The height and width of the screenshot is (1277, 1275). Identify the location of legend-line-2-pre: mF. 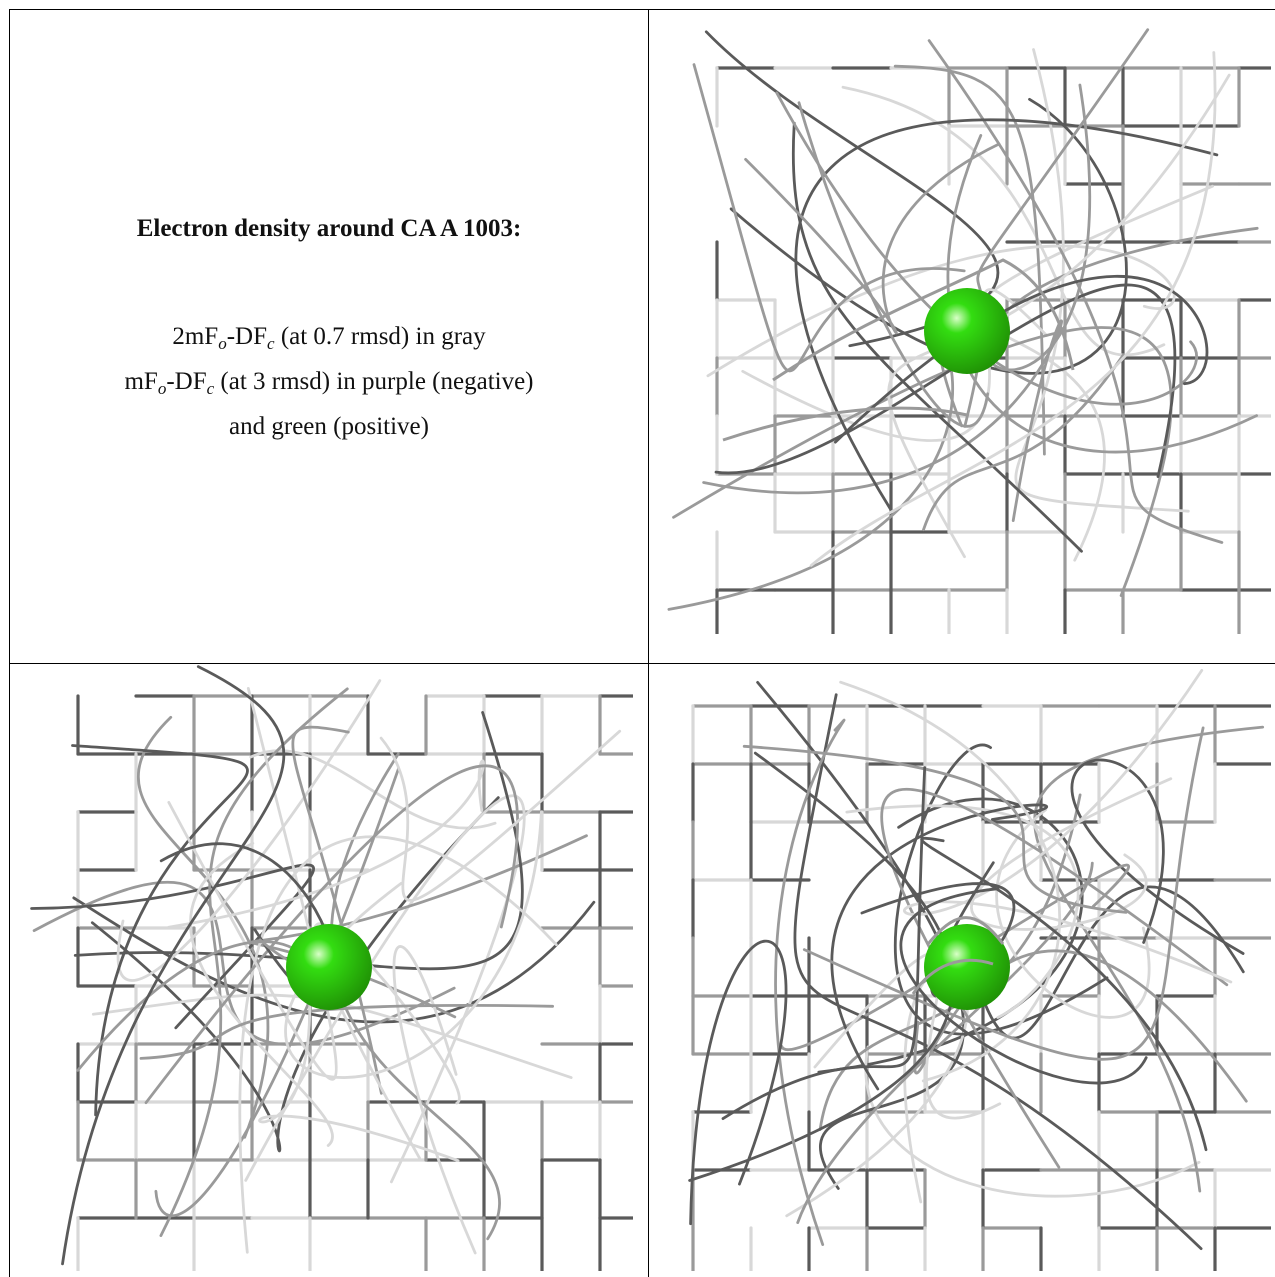
(141, 381).